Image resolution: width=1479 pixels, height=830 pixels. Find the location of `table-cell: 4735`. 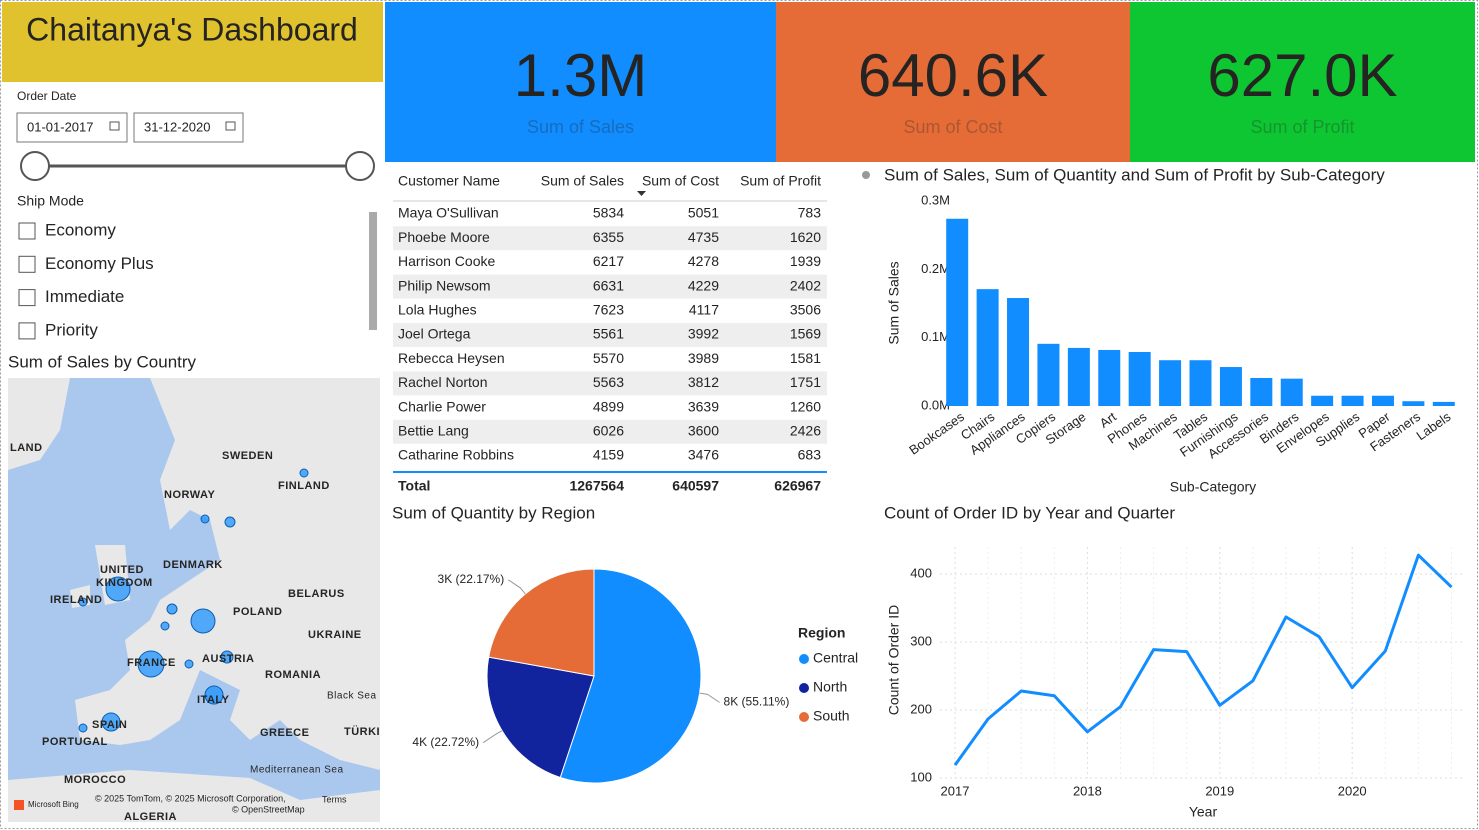

table-cell: 4735 is located at coordinates (703, 237).